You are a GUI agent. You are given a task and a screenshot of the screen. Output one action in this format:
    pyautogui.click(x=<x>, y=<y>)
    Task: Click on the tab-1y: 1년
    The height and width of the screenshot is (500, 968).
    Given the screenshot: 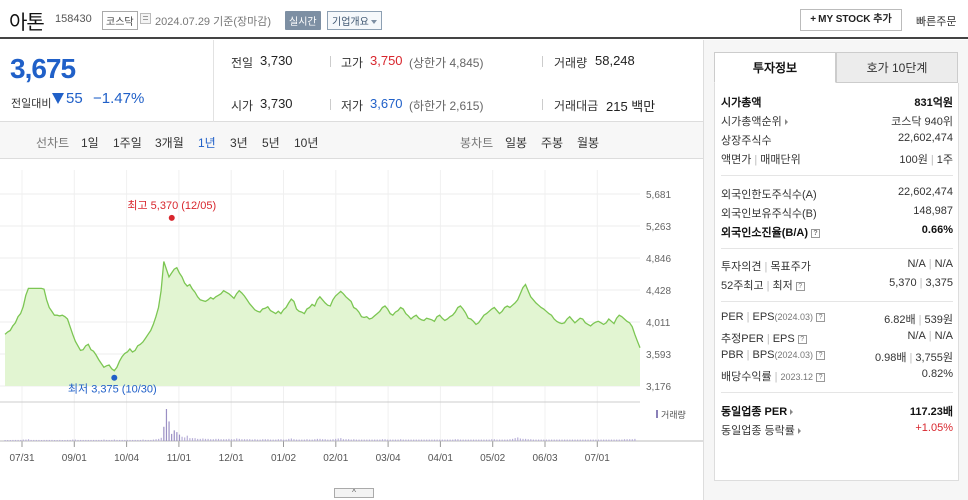 What is the action you would take?
    pyautogui.click(x=207, y=143)
    